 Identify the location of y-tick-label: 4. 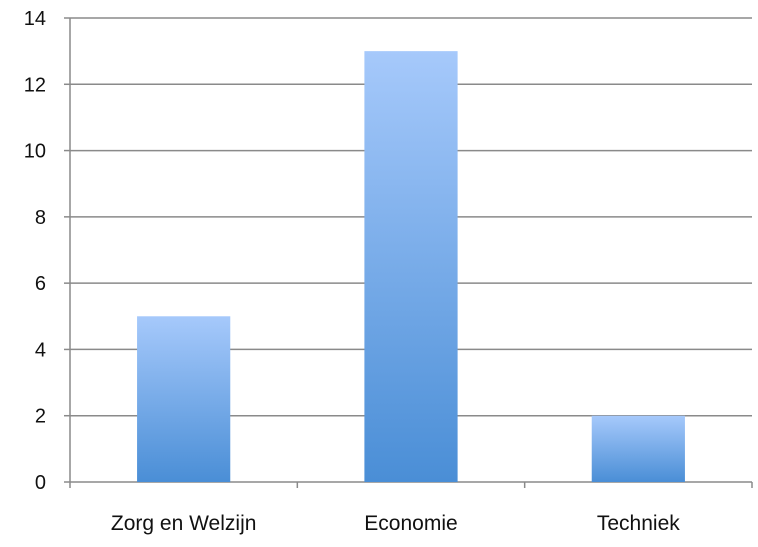
(40, 350).